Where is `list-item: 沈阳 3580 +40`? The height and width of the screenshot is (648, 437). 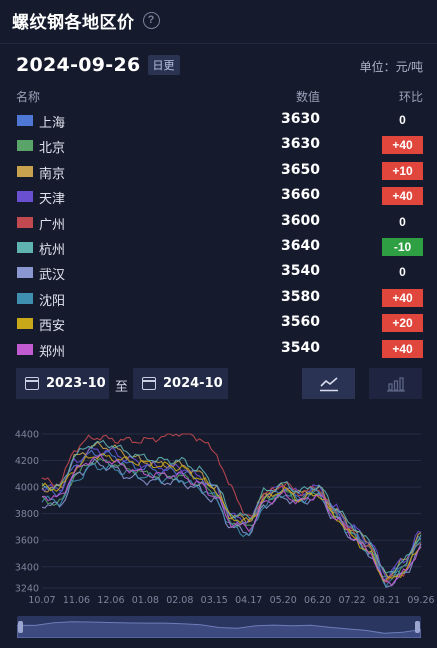
list-item: 沈阳 3580 +40 is located at coordinates (218, 298).